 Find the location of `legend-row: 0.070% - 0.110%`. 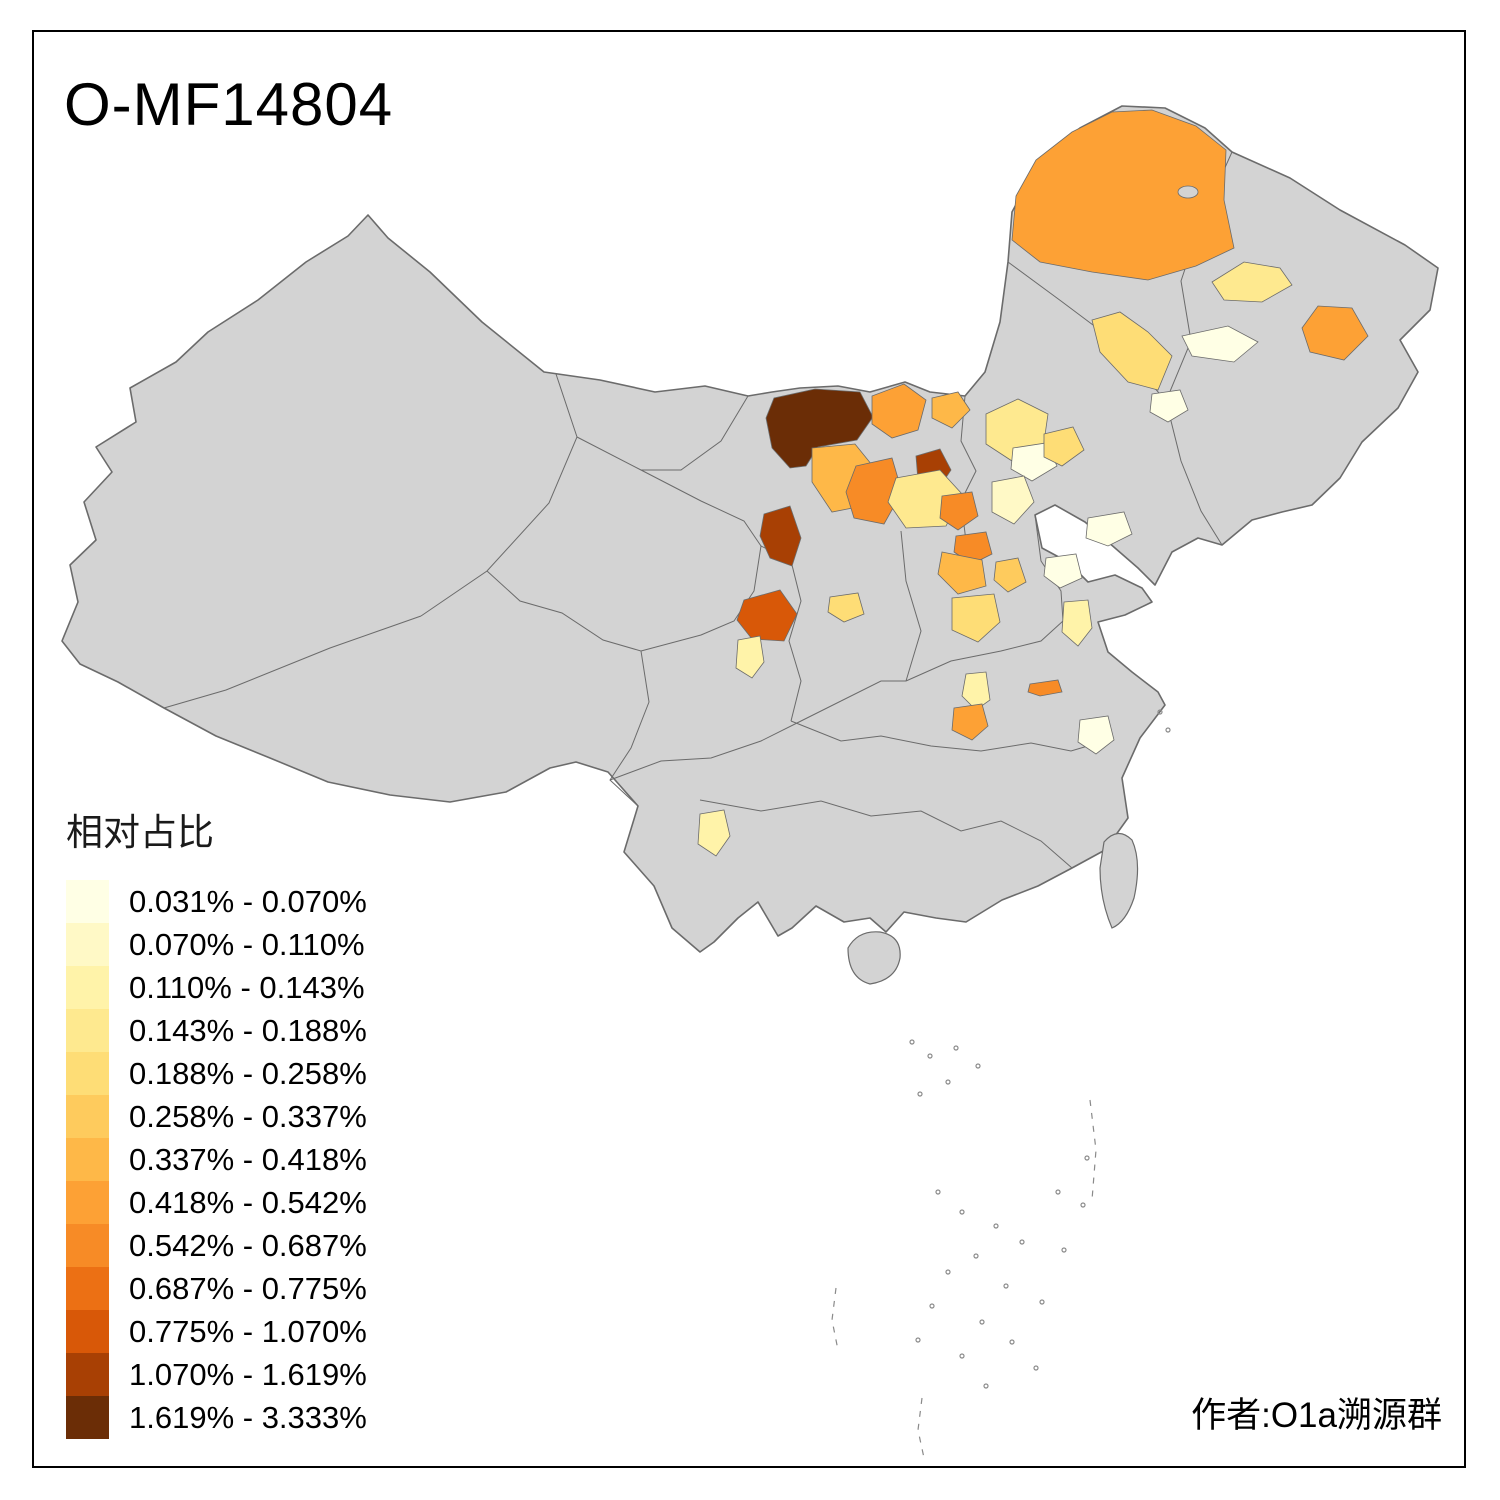

legend-row: 0.070% - 0.110% is located at coordinates (216, 944).